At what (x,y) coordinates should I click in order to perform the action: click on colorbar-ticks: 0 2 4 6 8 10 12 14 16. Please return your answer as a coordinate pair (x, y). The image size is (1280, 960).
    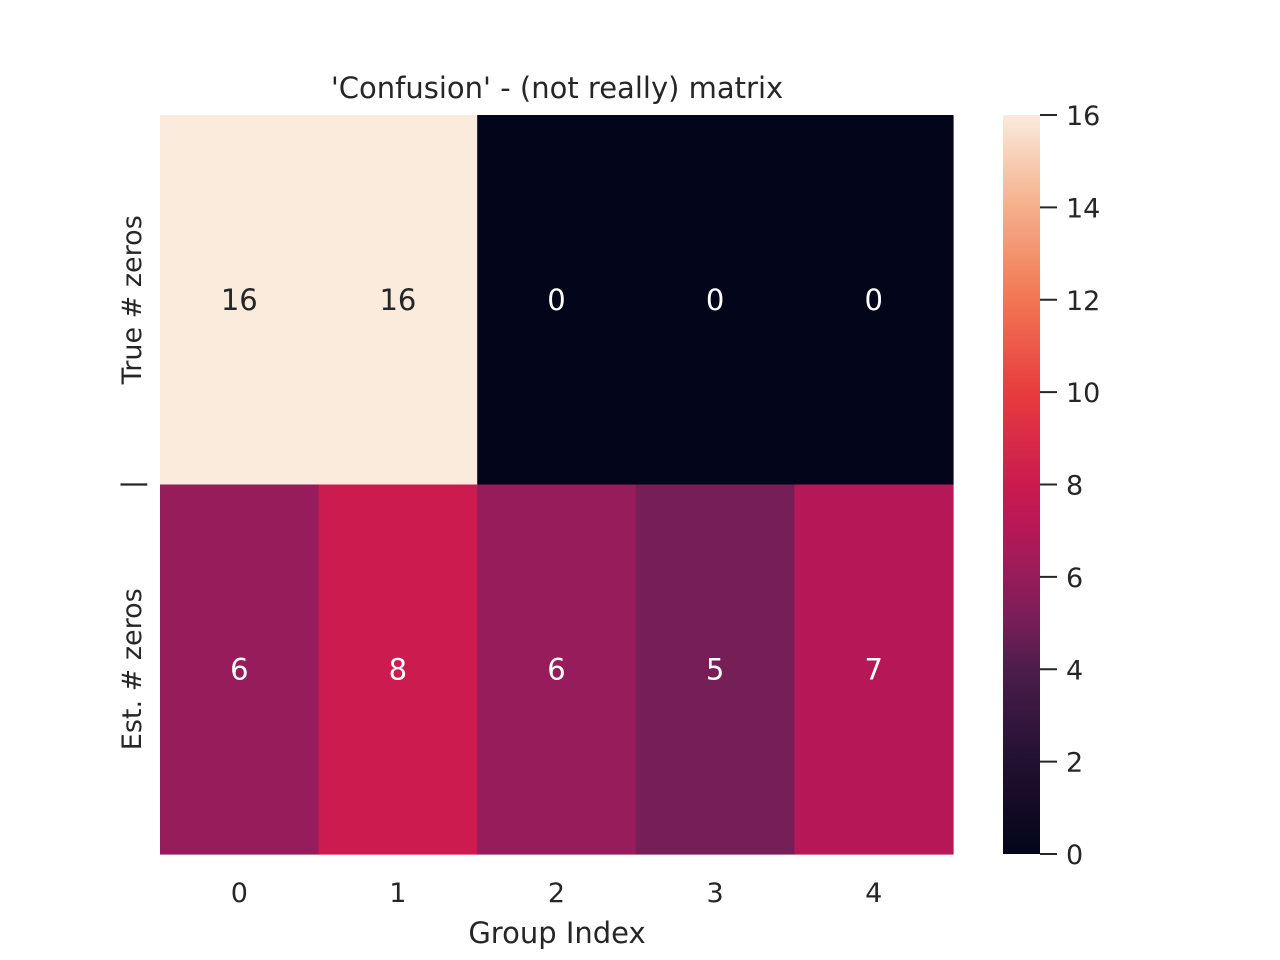
    Looking at the image, I should click on (1070, 486).